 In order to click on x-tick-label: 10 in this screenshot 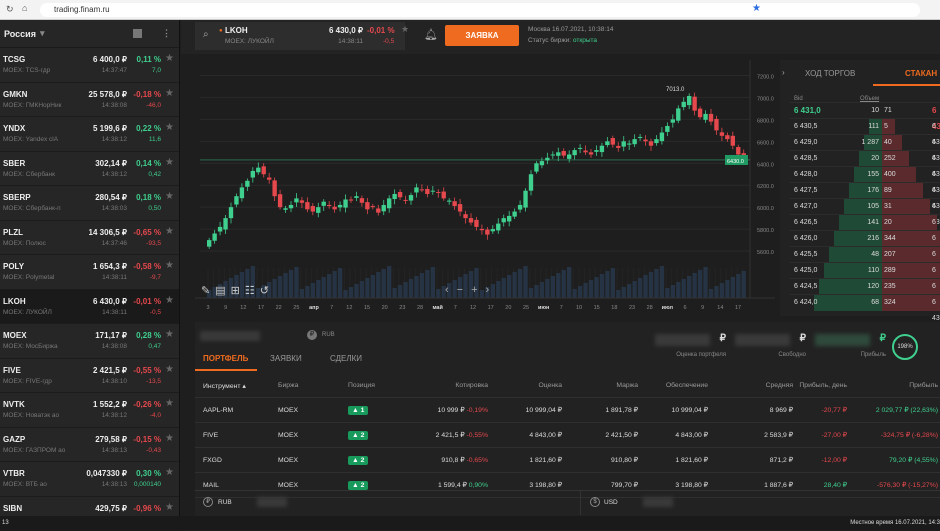, I will do `click(579, 308)`.